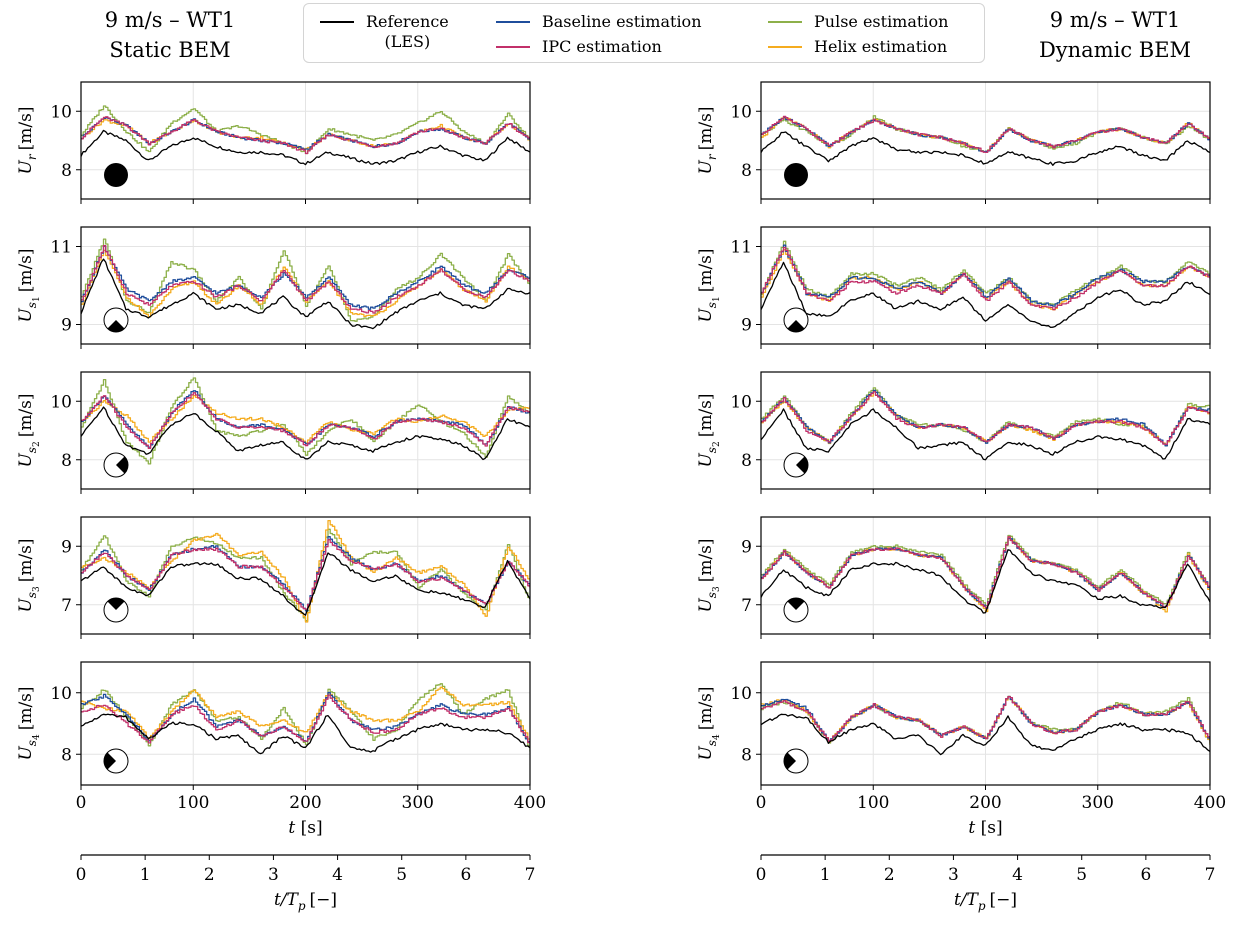 The image size is (1233, 926). What do you see at coordinates (889, 875) in the screenshot?
I see `secondary-x-tick-label: 2` at bounding box center [889, 875].